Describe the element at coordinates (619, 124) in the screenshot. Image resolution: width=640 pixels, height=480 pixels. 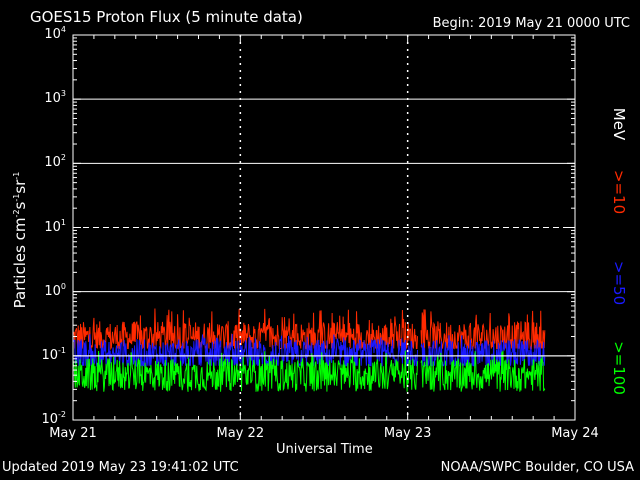
I see `legend-mev: MeV` at that location.